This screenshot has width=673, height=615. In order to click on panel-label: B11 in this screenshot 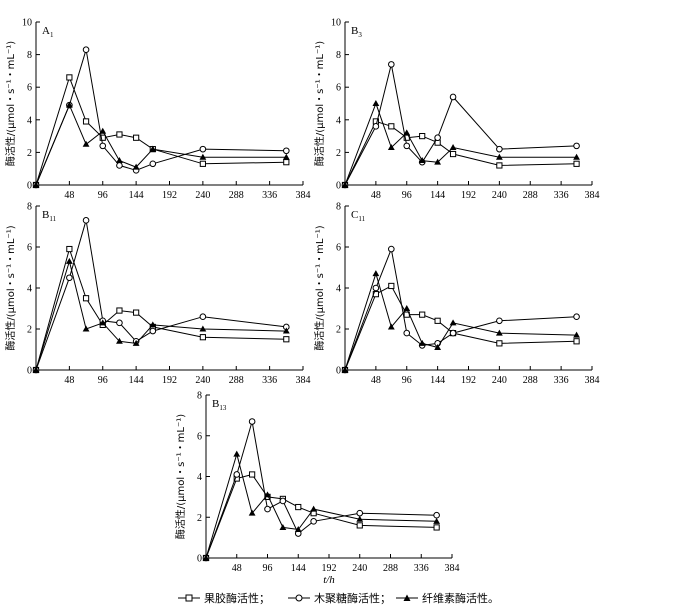, I will do `click(49, 216)`.